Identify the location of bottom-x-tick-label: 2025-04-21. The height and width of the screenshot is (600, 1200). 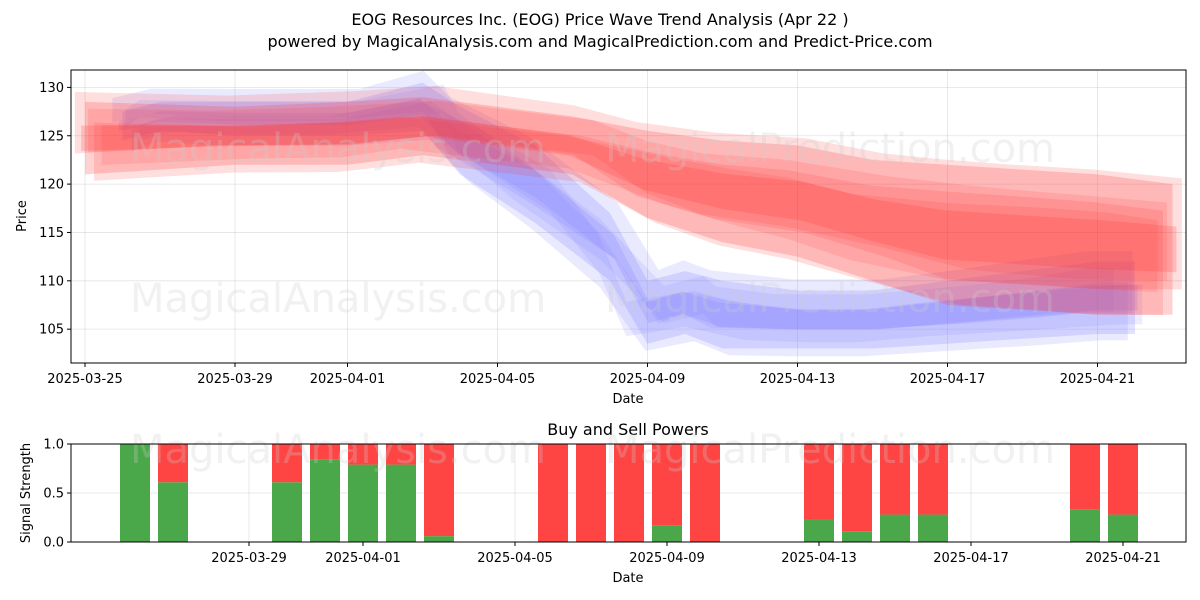
(1123, 558).